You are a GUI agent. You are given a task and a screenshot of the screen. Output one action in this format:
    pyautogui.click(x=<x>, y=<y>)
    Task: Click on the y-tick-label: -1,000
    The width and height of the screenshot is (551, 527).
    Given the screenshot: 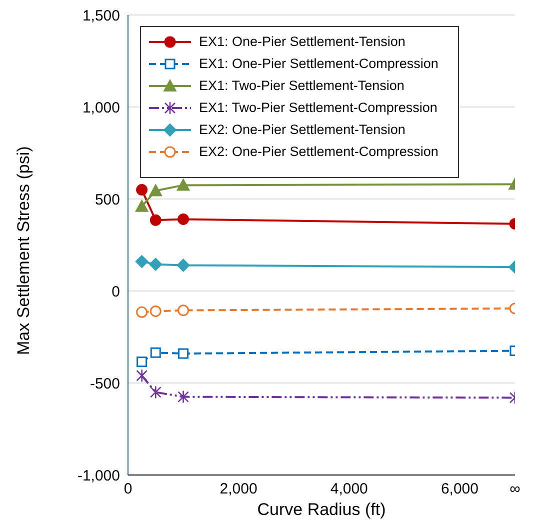 What is the action you would take?
    pyautogui.click(x=98, y=475)
    